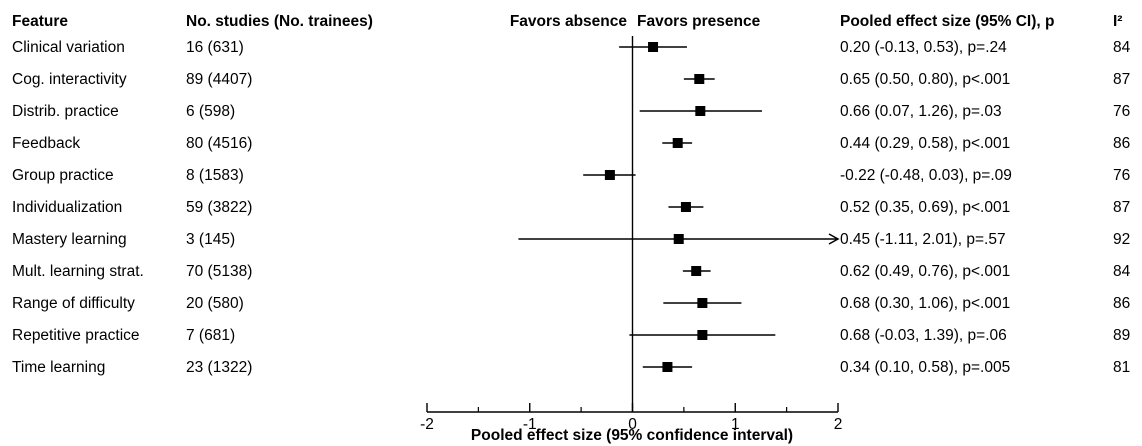  What do you see at coordinates (210, 111) in the screenshot?
I see `studies-count: 6 (598)` at bounding box center [210, 111].